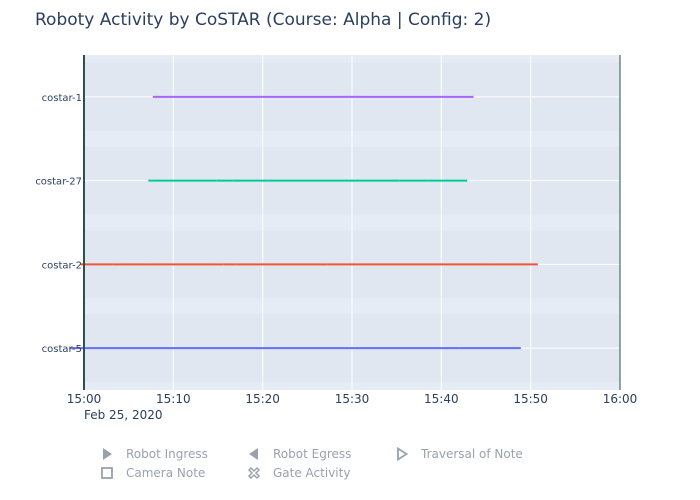 The image size is (700, 500). Describe the element at coordinates (62, 98) in the screenshot. I see `y-tick-label: costar-1` at that location.